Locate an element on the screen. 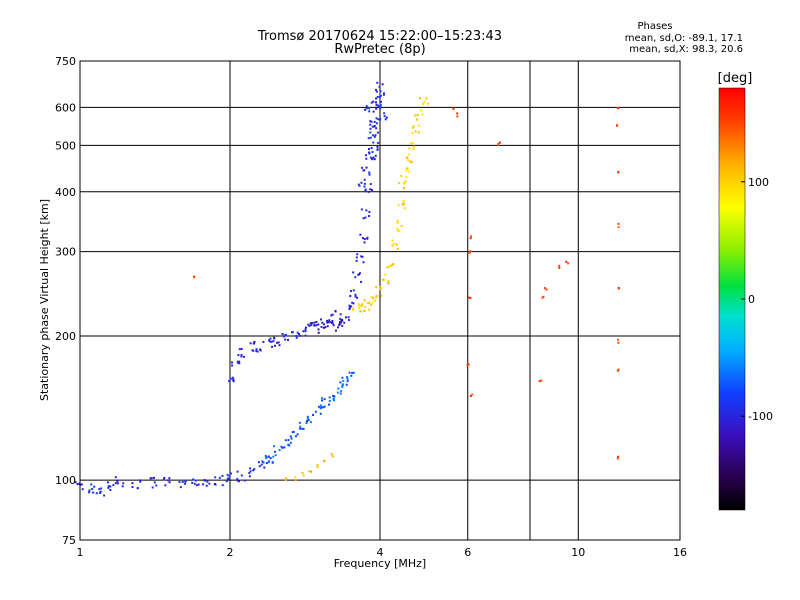 The width and height of the screenshot is (800, 600). colorbar-ticks: 100 0 -100 is located at coordinates (757, 299).